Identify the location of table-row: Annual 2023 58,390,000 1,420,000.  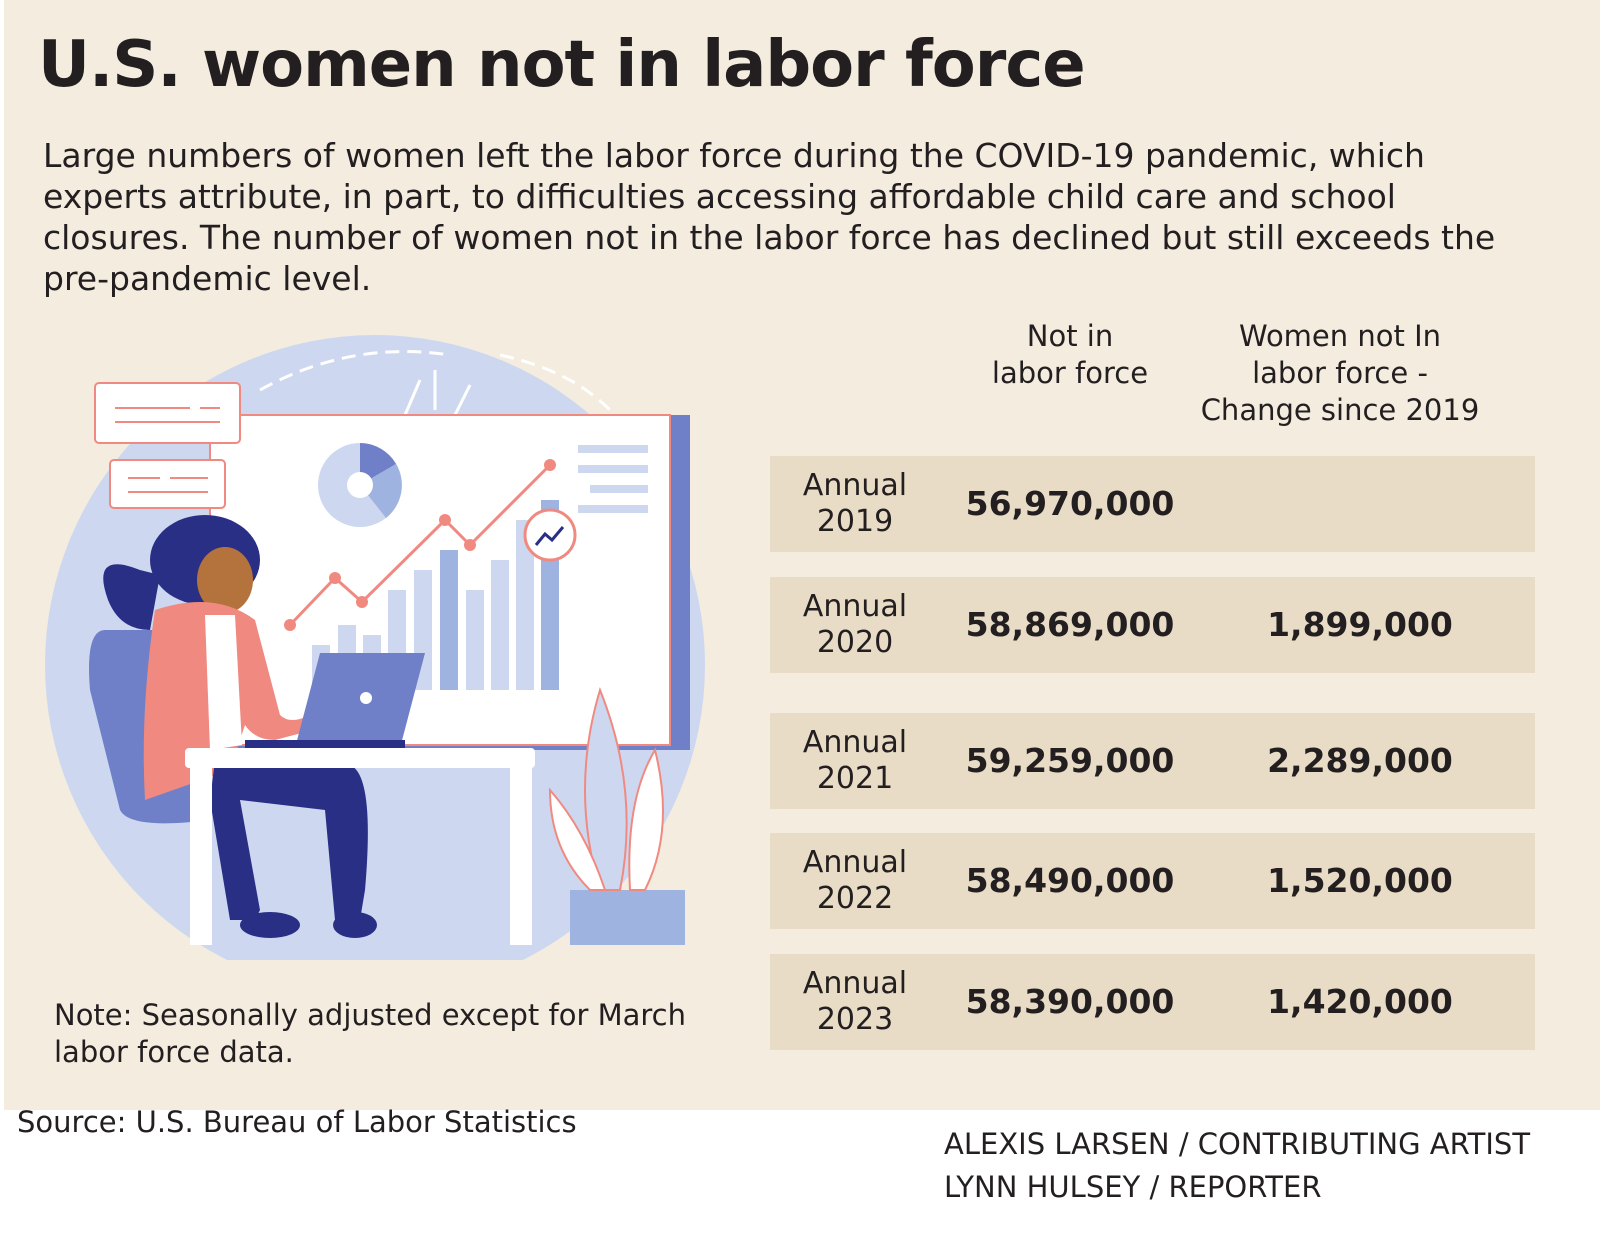
(1152, 1002).